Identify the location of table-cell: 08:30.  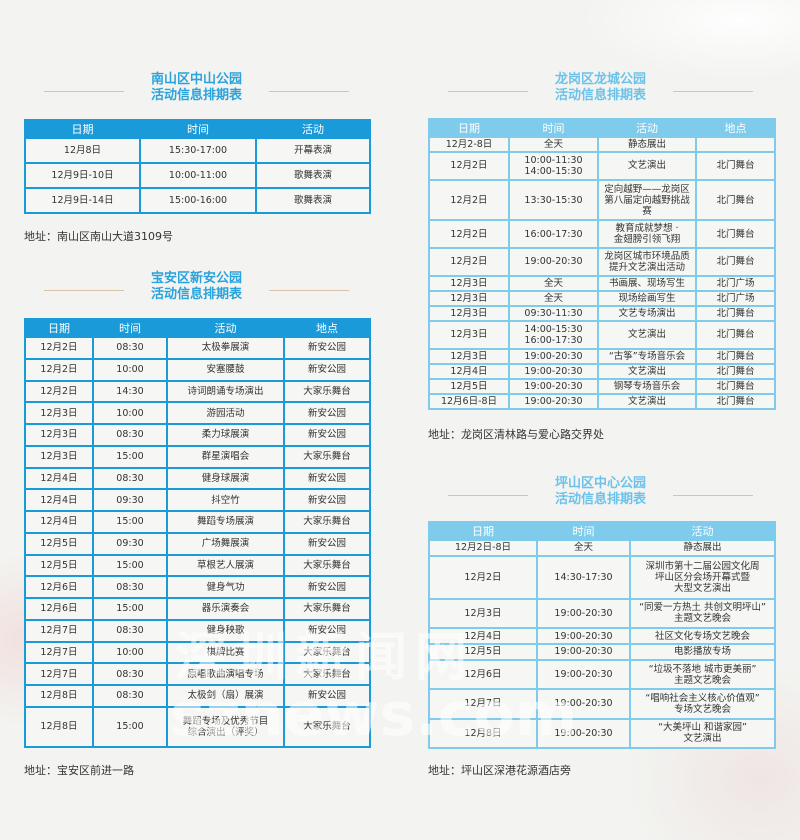
(130, 696).